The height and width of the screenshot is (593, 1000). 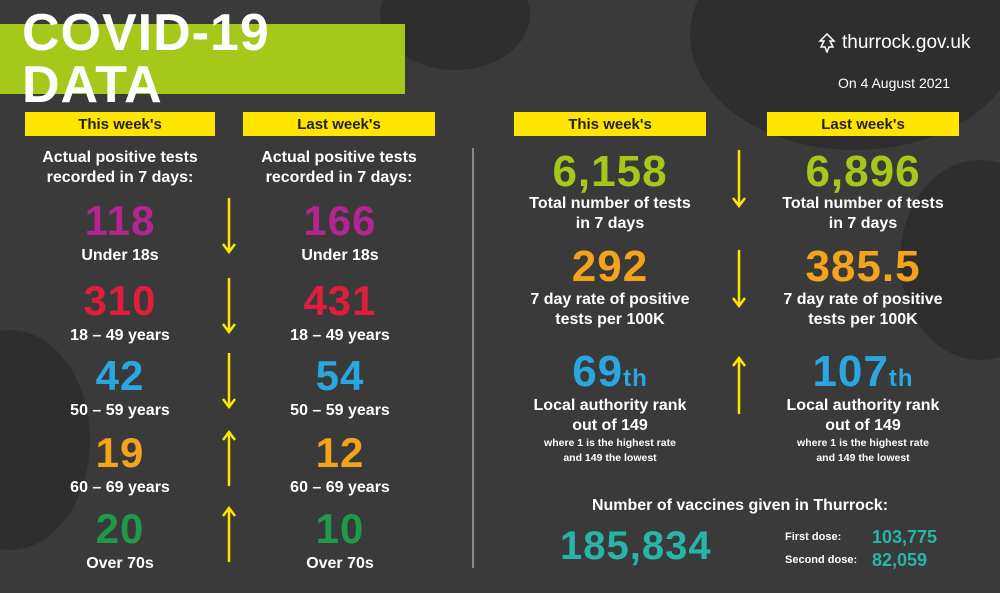 I want to click on first-dose-label: First dose:, so click(x=813, y=537).